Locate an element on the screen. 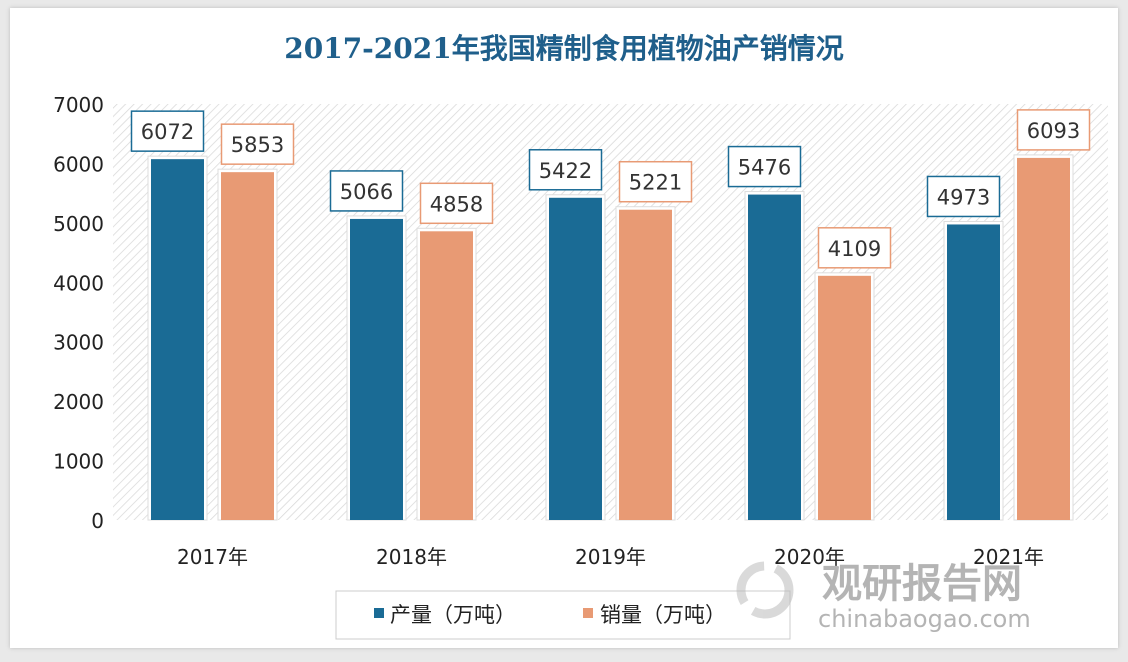  data-label: 5476 is located at coordinates (764, 168).